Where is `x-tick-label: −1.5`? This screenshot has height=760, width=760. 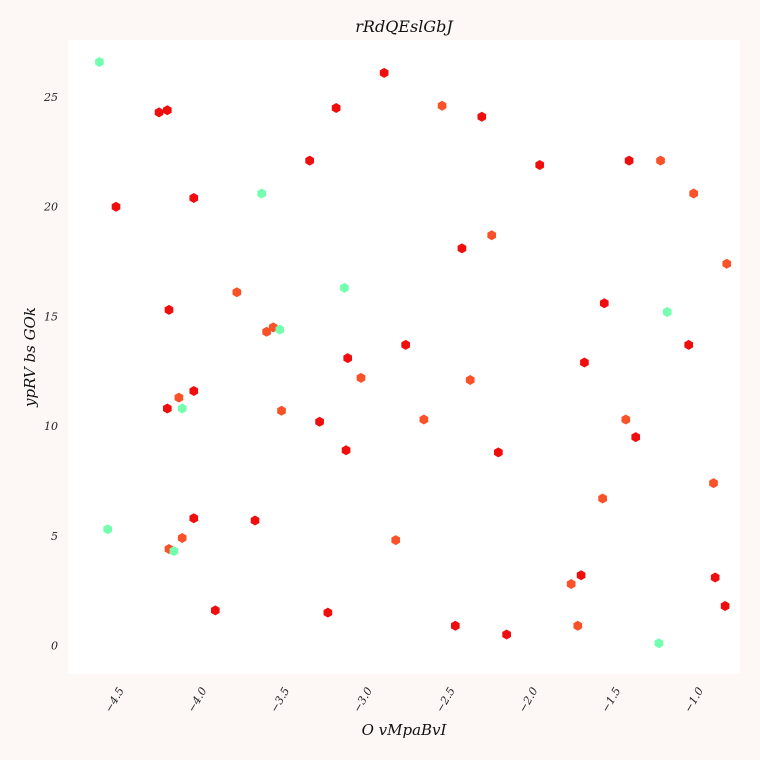
x-tick-label: −1.5 is located at coordinates (611, 700).